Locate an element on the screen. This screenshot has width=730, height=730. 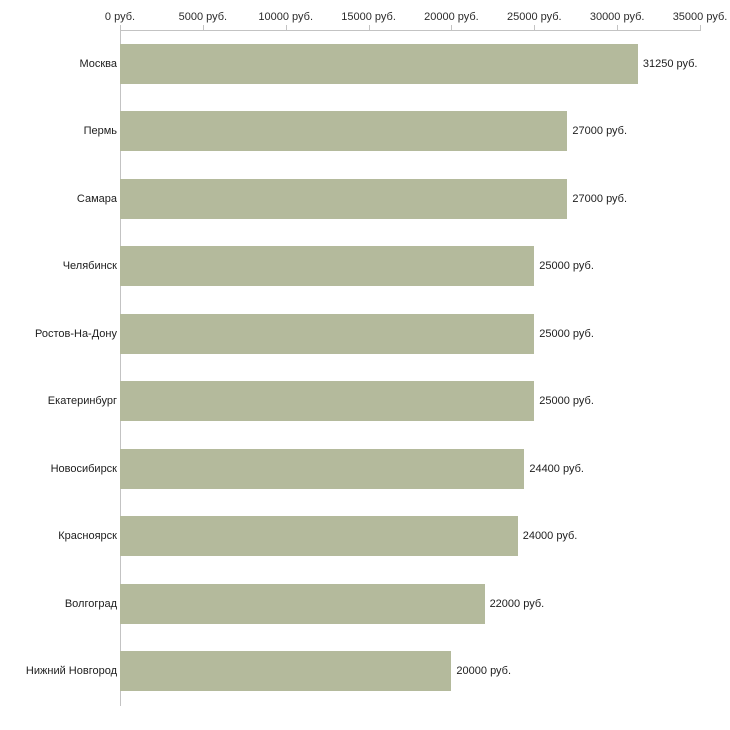
bar-area: 24400 руб. is located at coordinates (425, 468).